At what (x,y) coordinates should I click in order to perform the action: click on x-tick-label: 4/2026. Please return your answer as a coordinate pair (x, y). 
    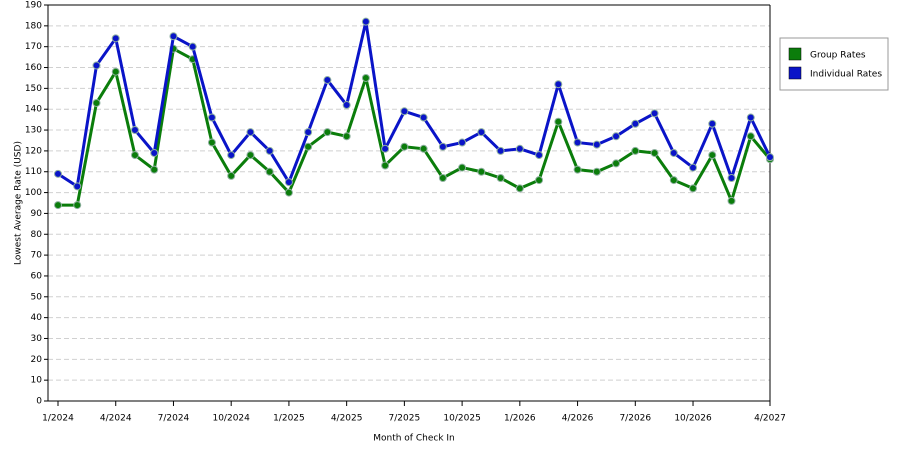
    Looking at the image, I should click on (578, 419).